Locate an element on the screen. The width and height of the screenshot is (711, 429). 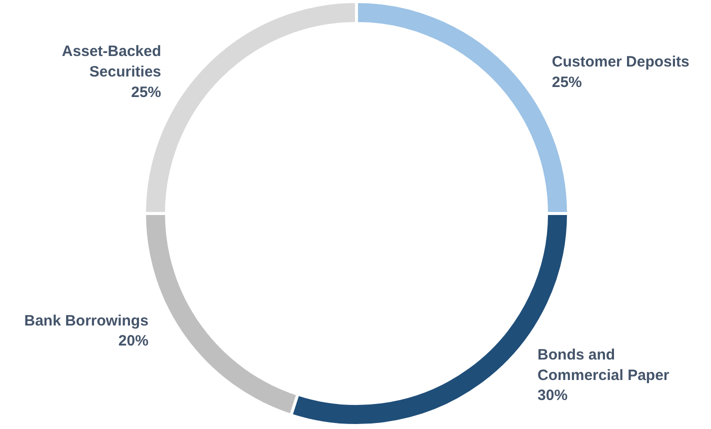
slice-label: Bank Borrowings is located at coordinates (86, 321).